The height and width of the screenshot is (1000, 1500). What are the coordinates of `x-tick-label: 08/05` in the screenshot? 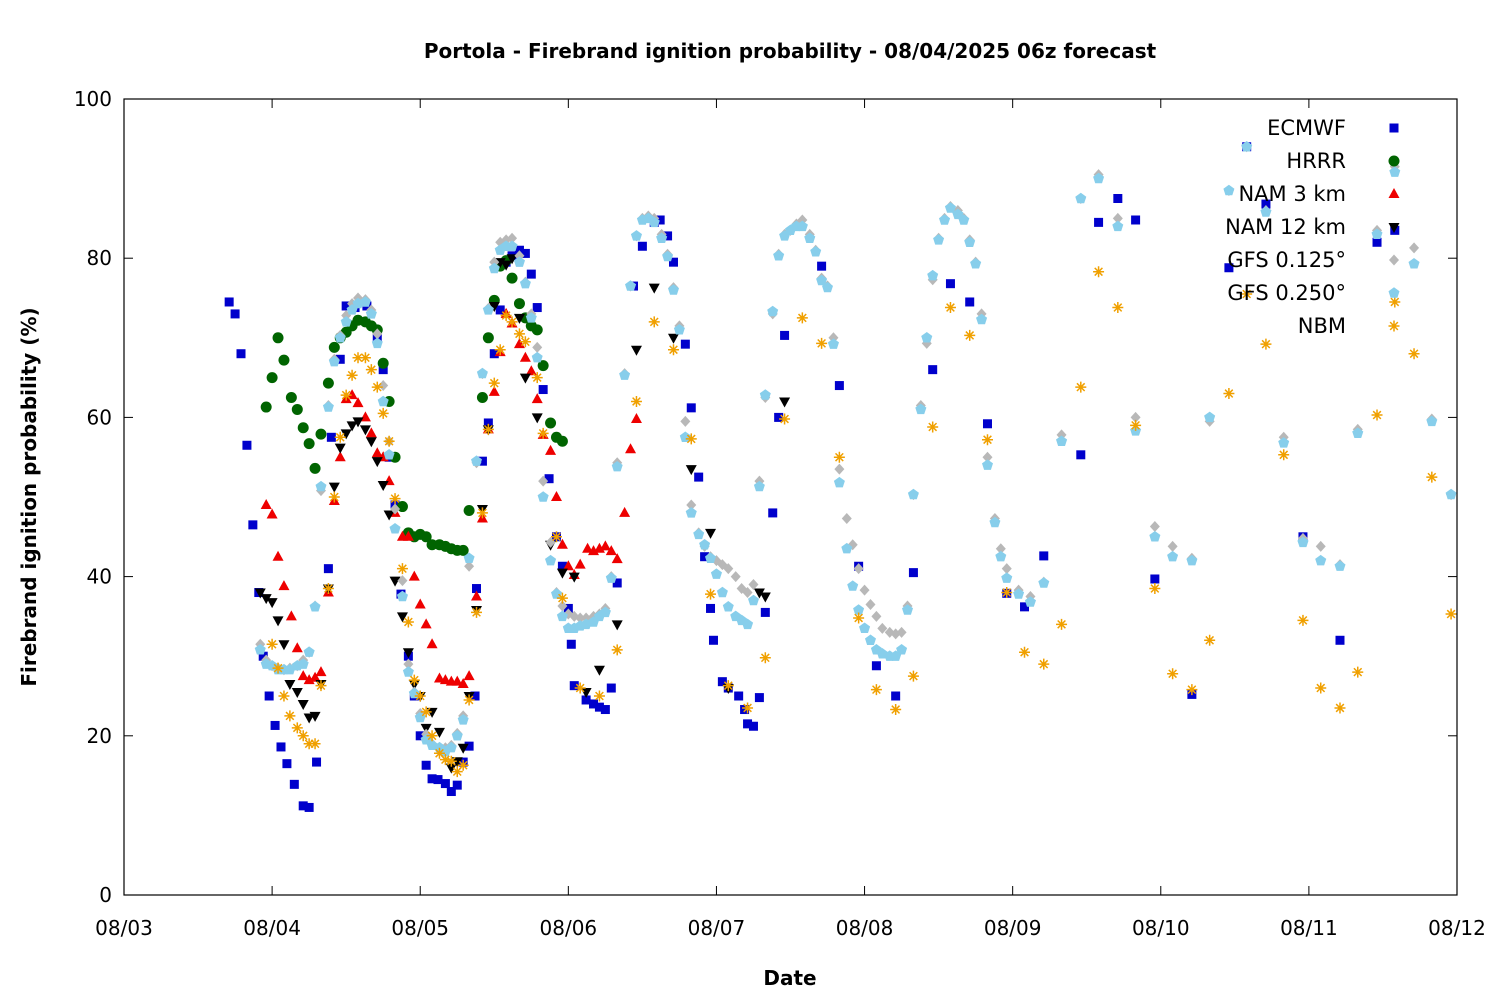 It's located at (420, 928).